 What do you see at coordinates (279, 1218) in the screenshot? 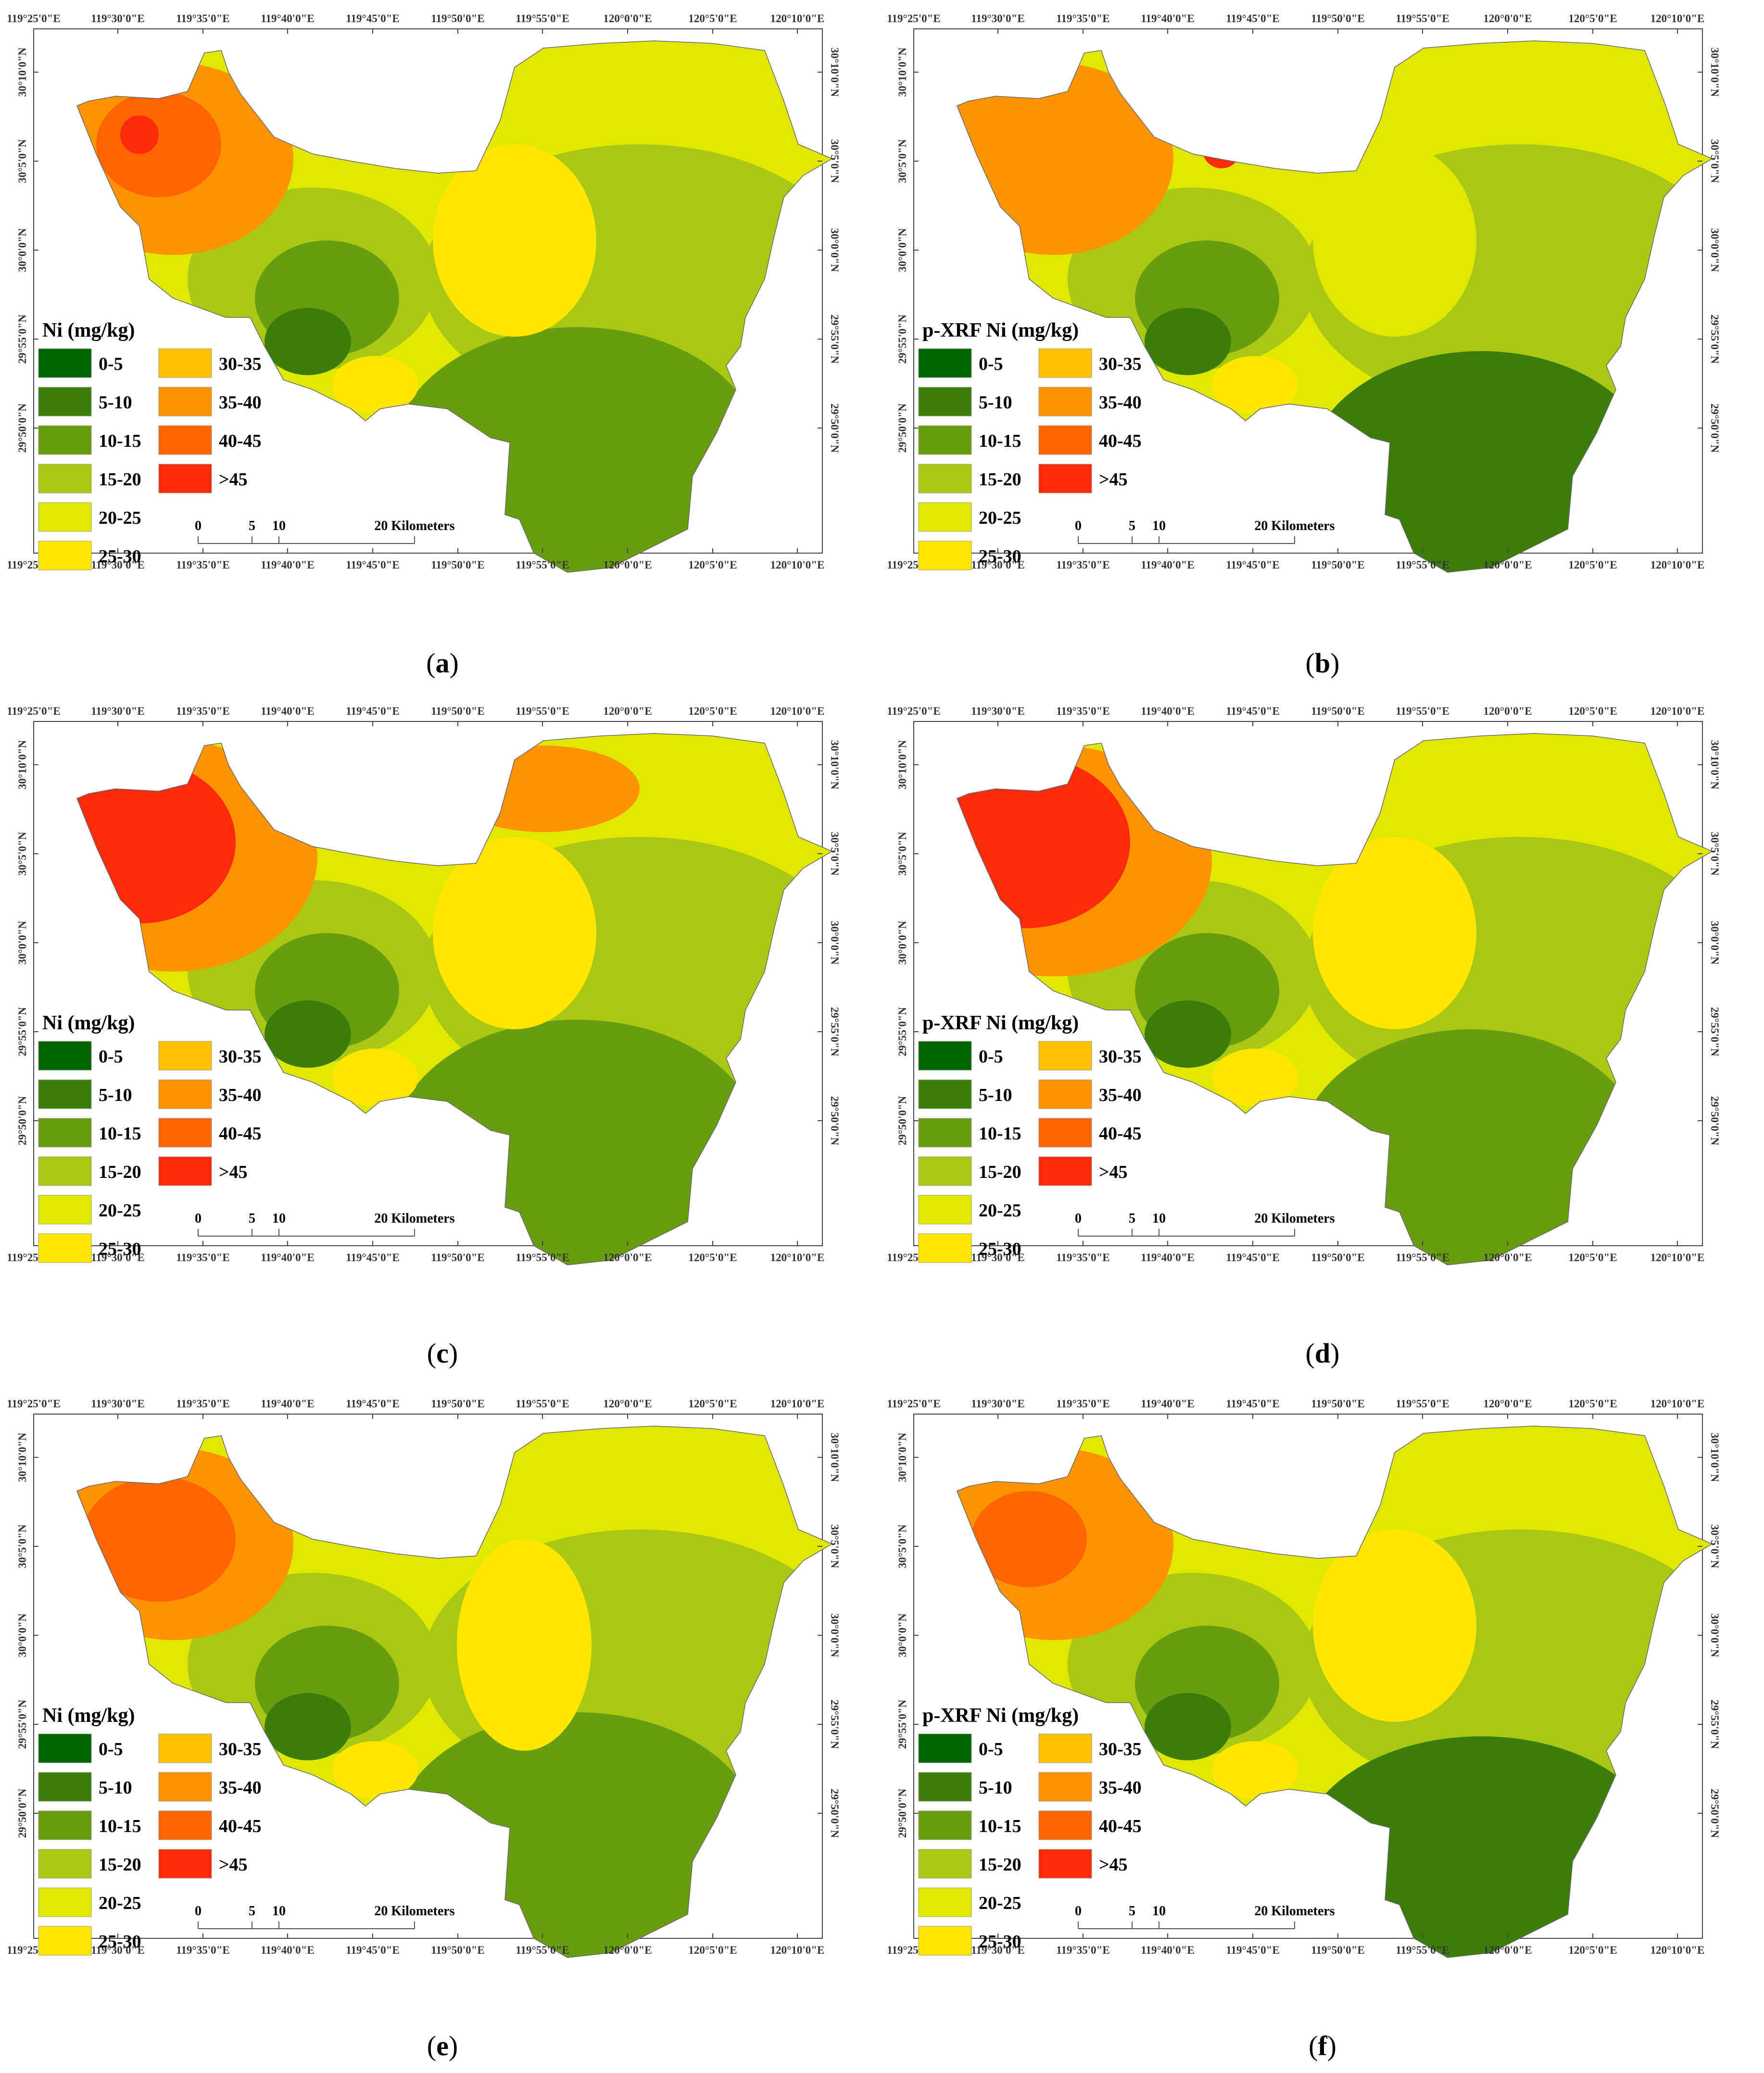
I see `scale-label: 10` at bounding box center [279, 1218].